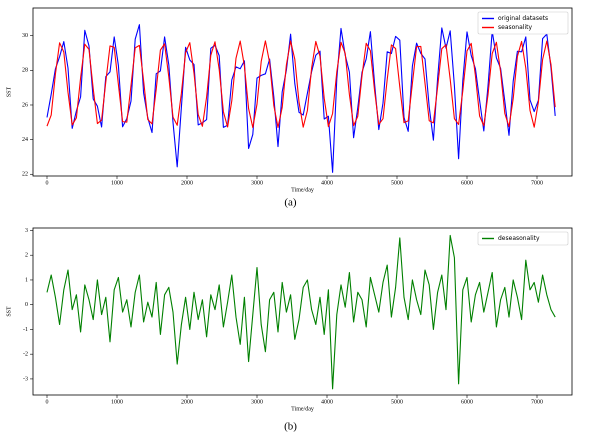 The image size is (600, 438). Describe the element at coordinates (519, 238) in the screenshot. I see `legend-label: deseasonality` at that location.